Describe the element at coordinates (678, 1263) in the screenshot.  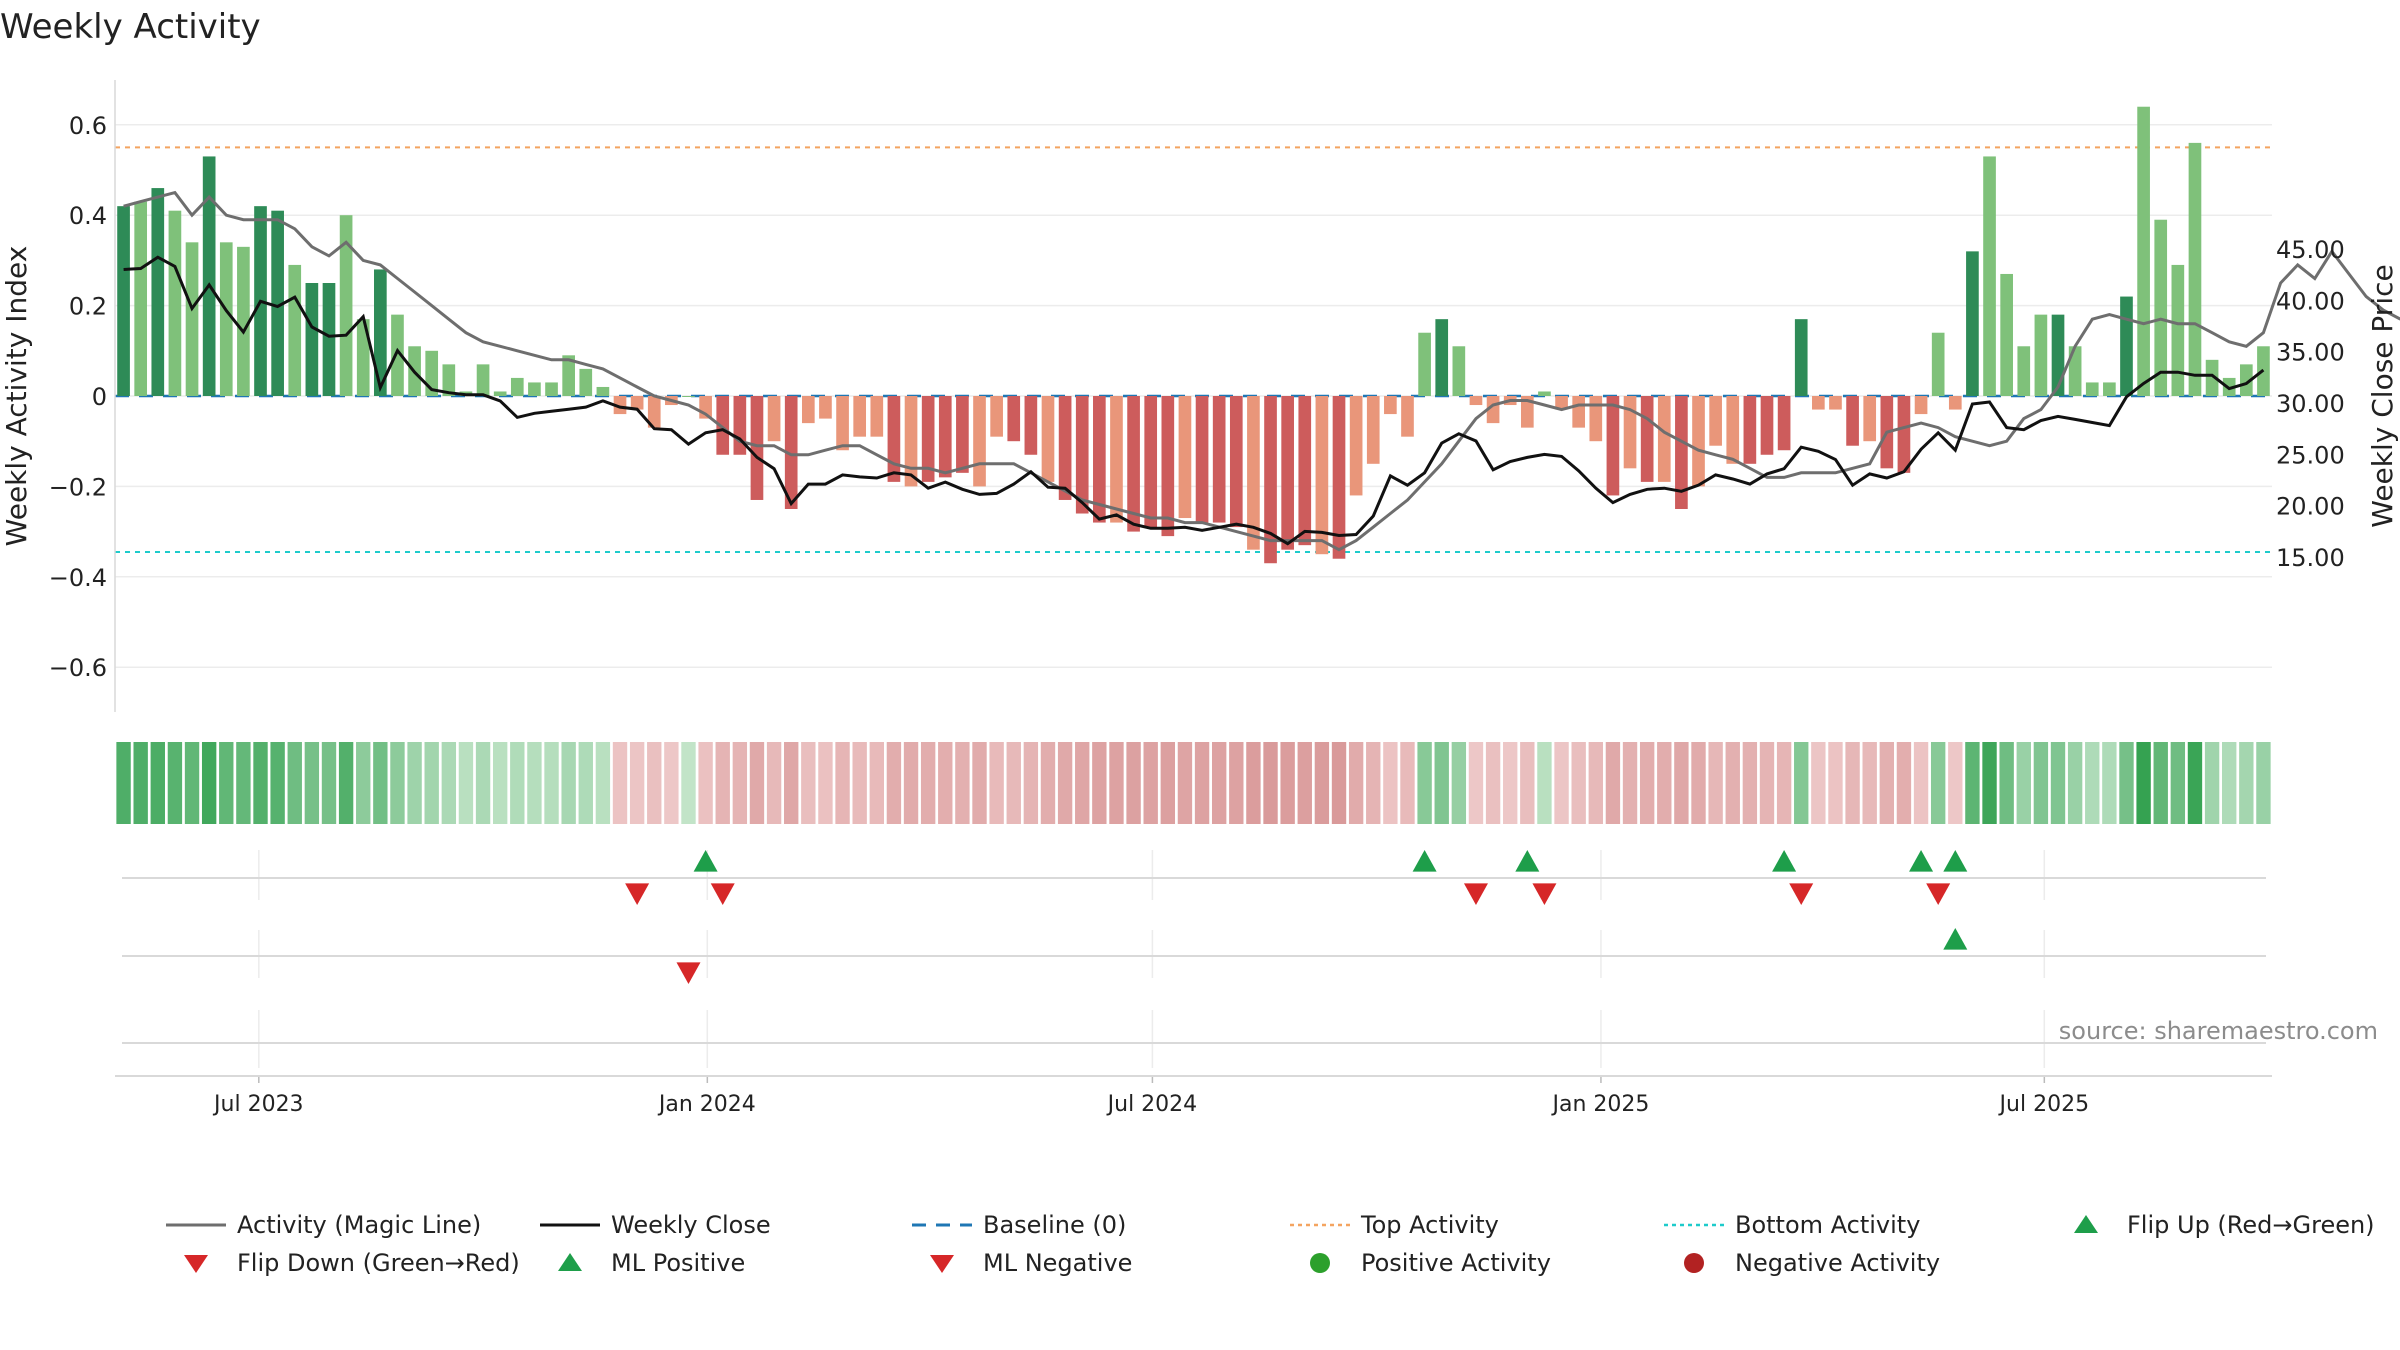
I see `legend-label: ML Positive` at that location.